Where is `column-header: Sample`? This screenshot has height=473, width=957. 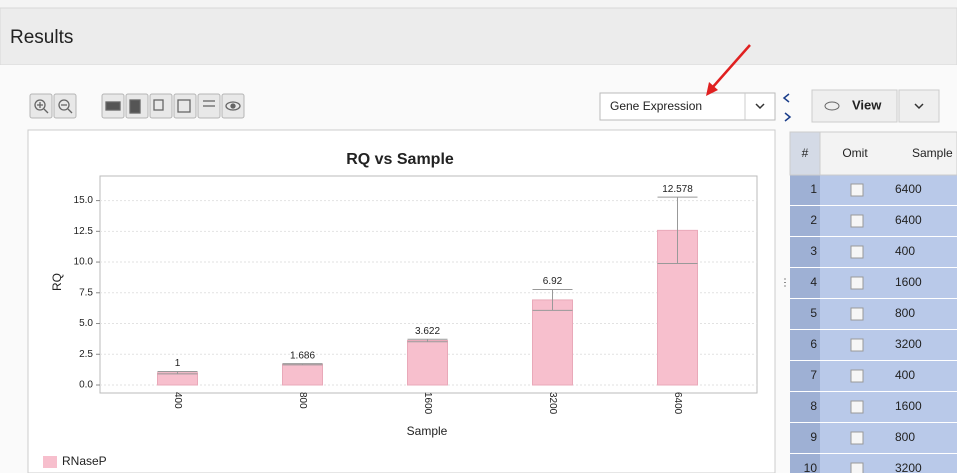
column-header: Sample is located at coordinates (932, 153).